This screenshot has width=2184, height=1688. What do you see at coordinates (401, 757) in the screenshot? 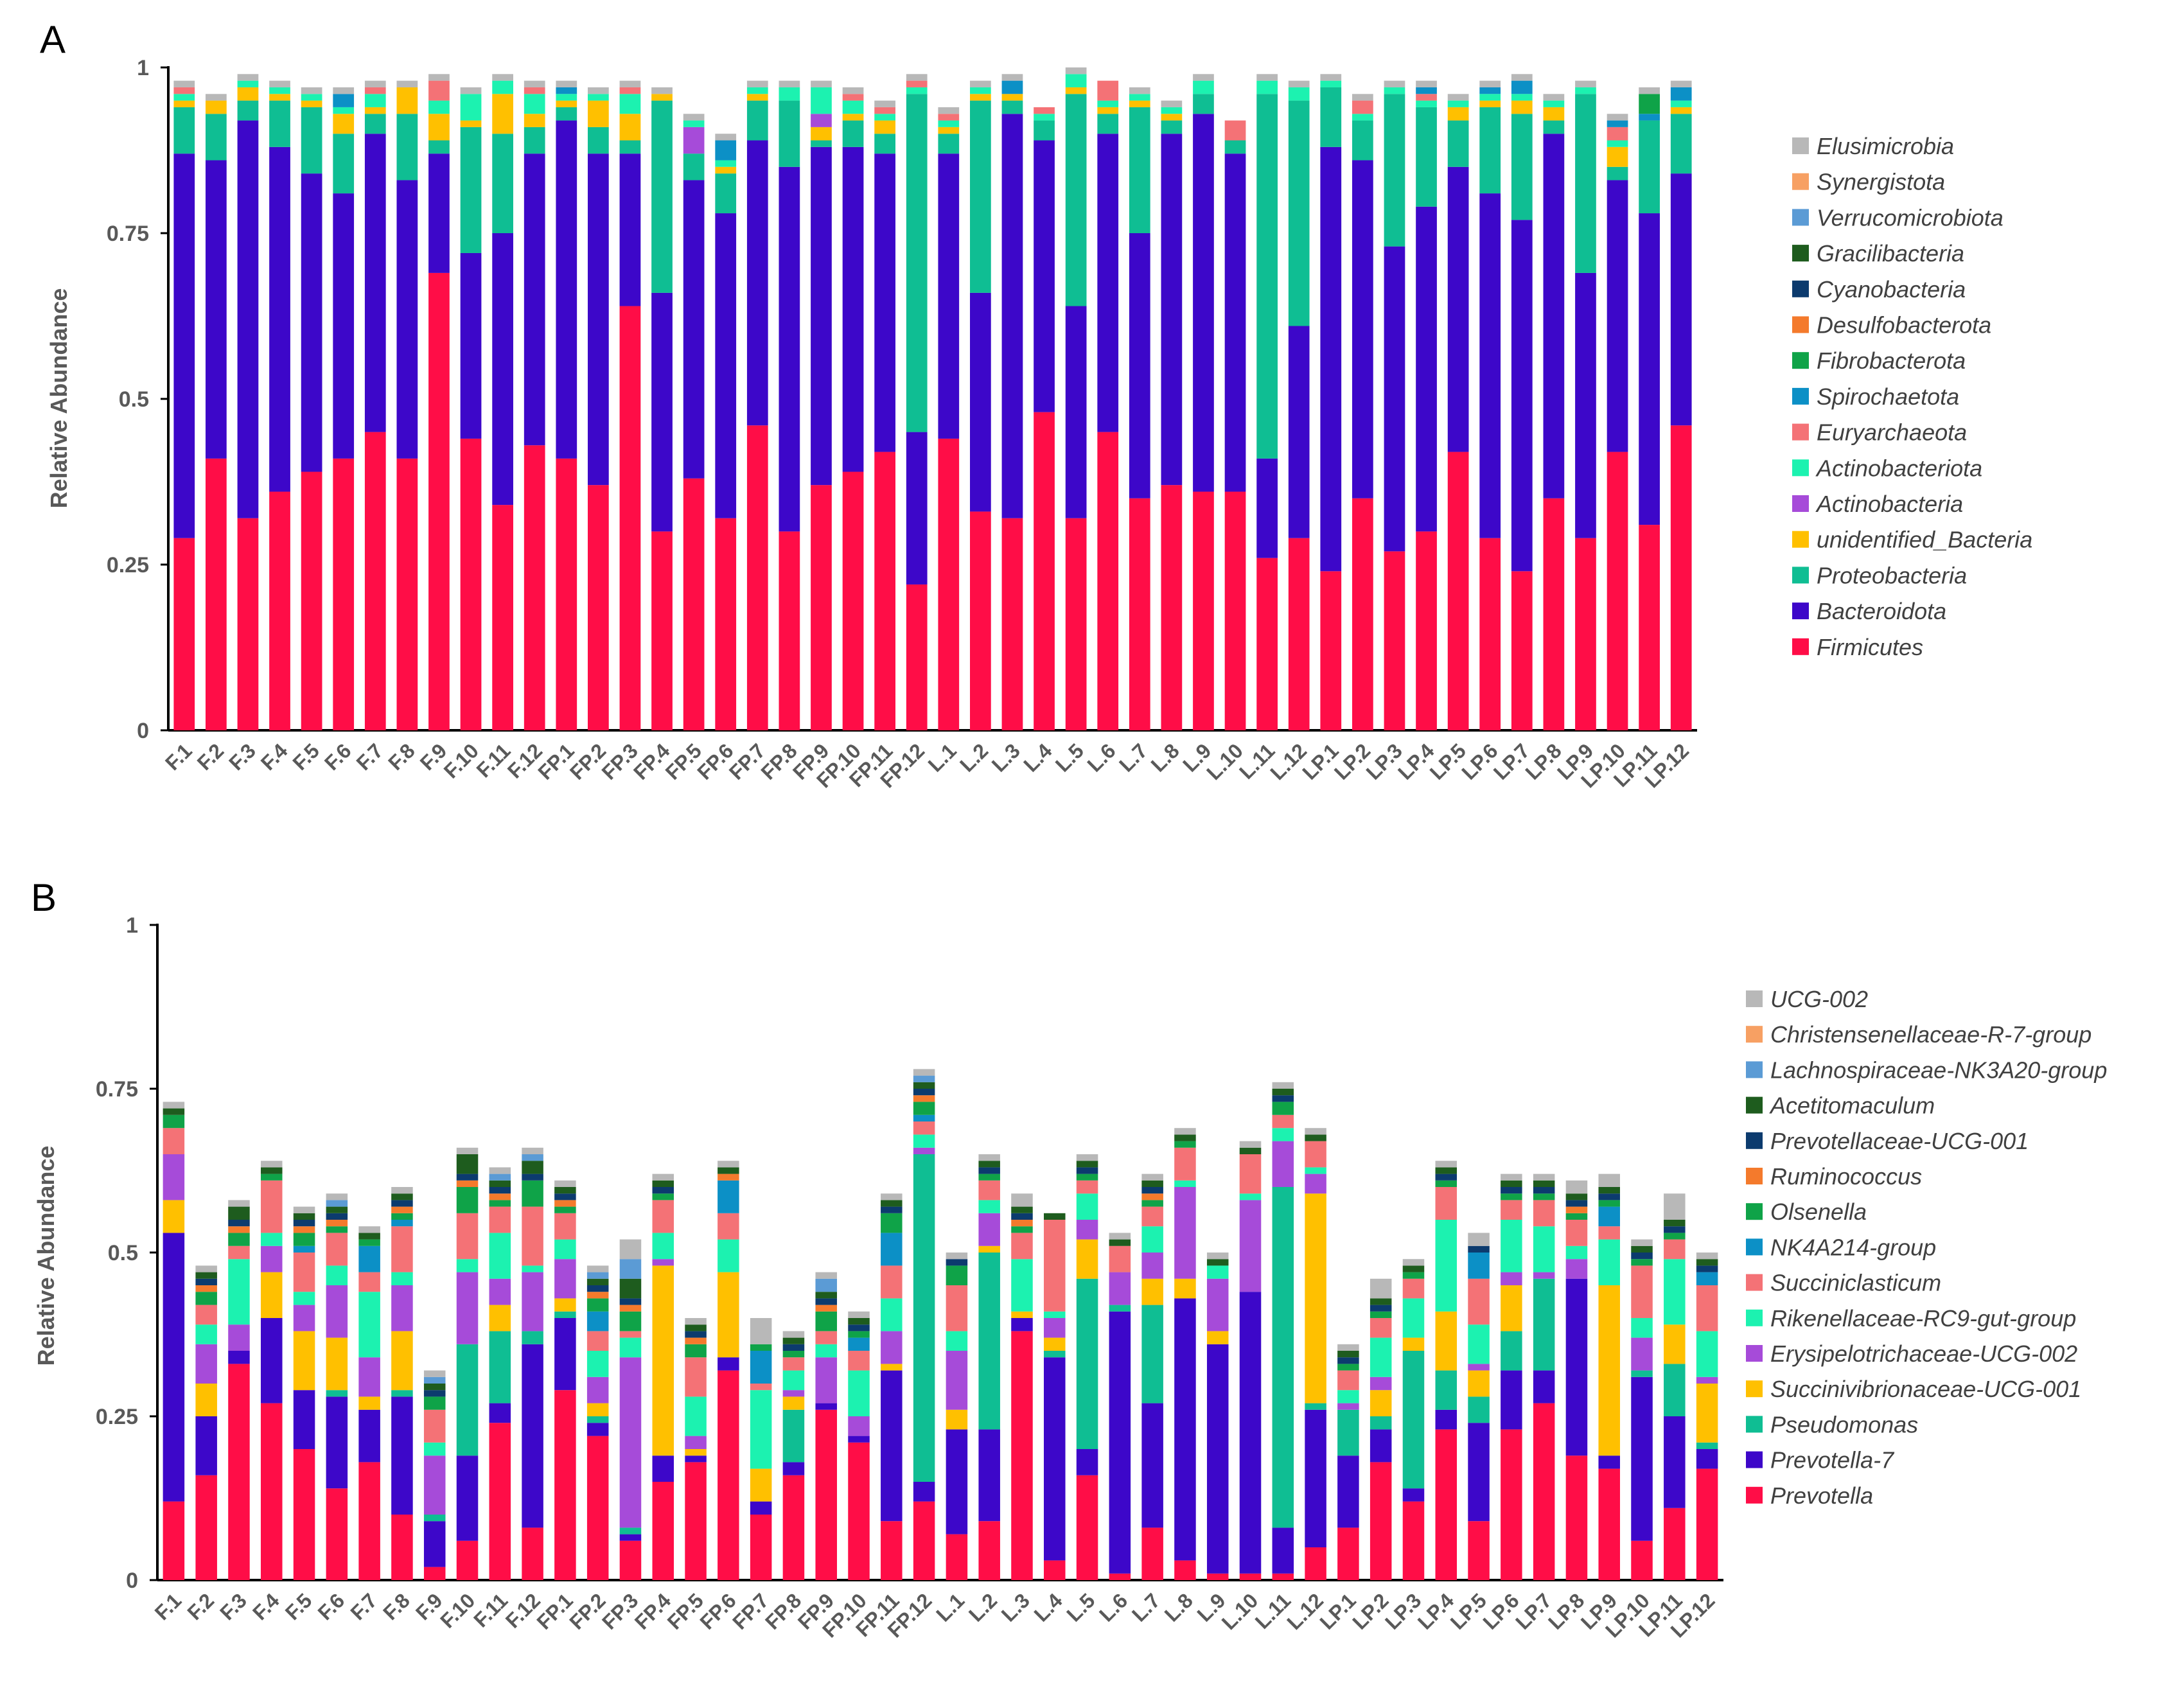
I see `chart-a-xtick-label: F.8` at bounding box center [401, 757].